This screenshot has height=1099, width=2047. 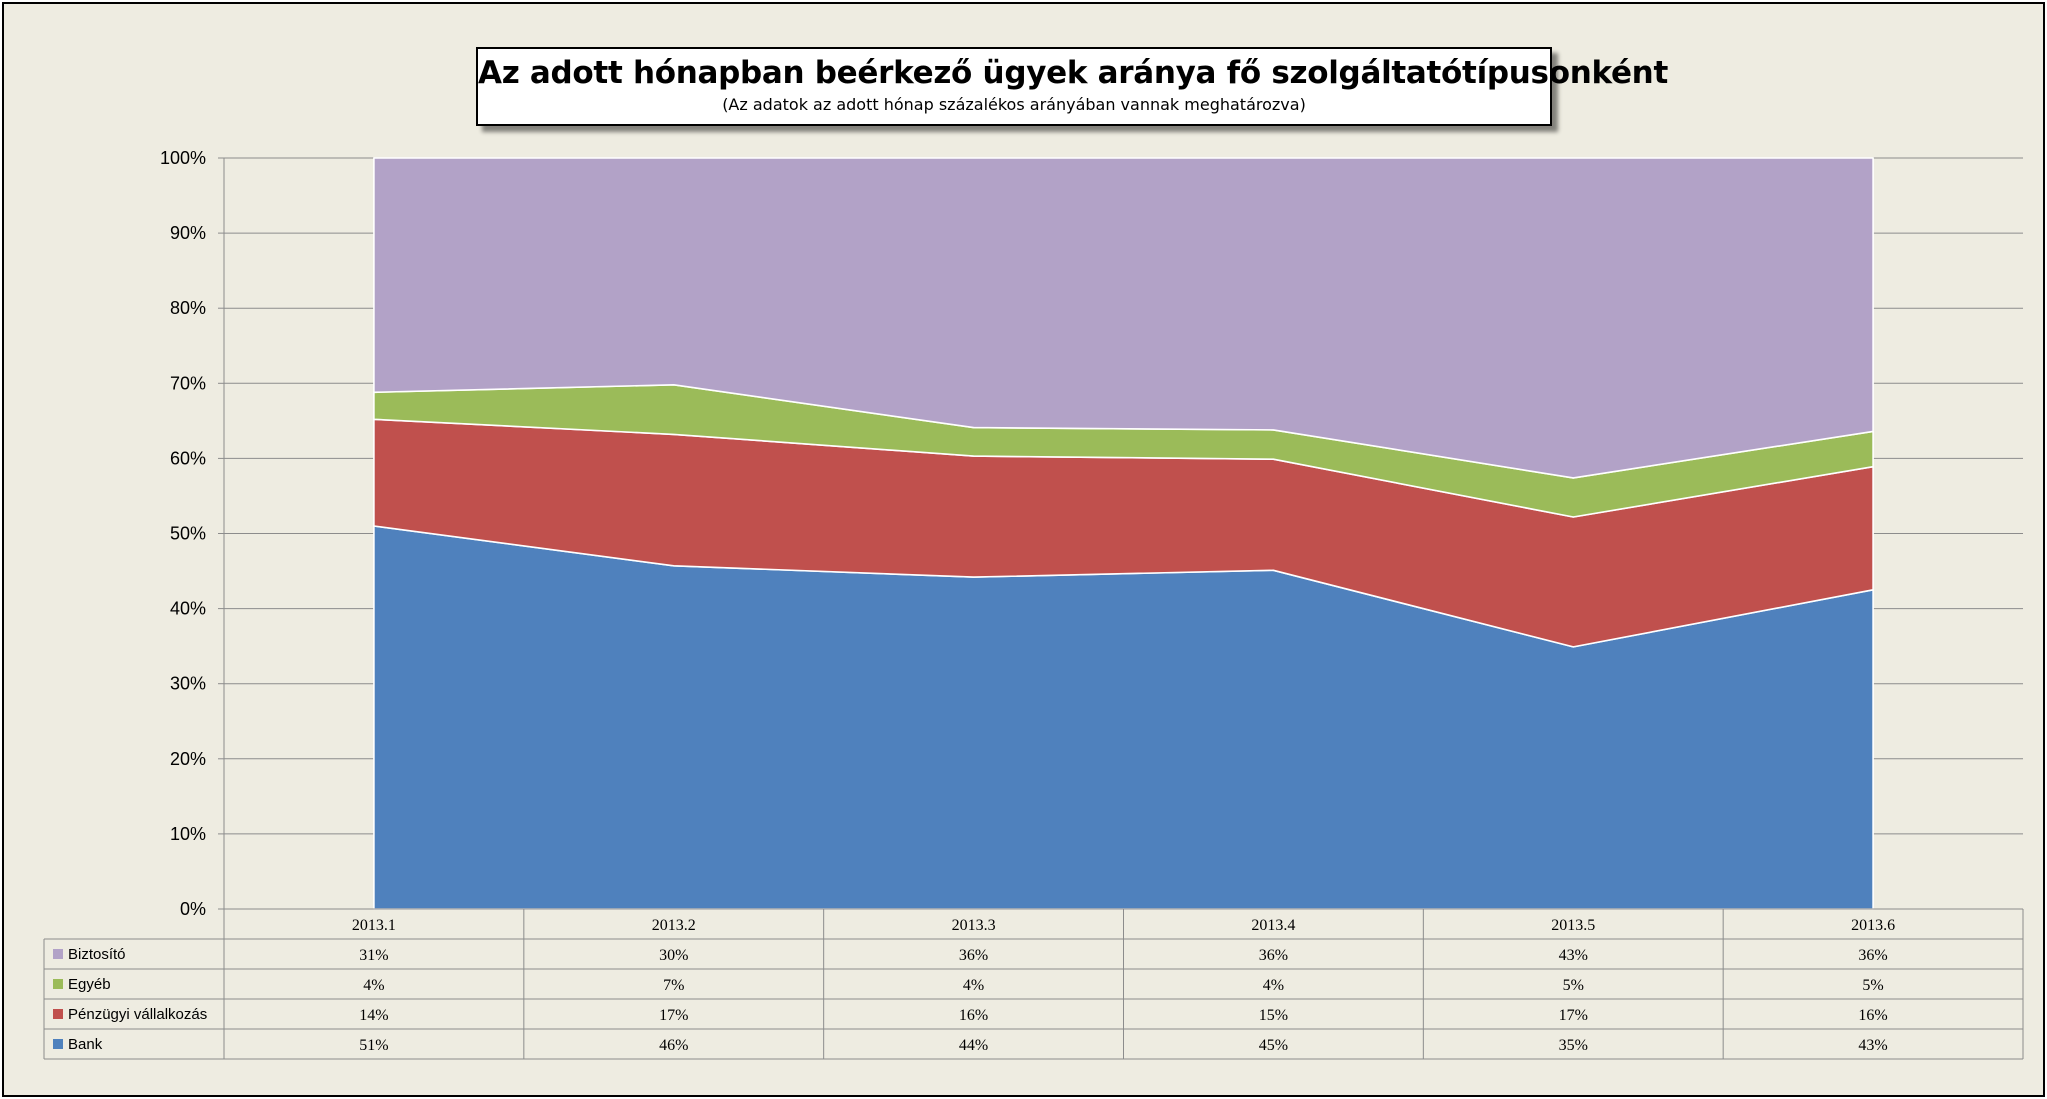 What do you see at coordinates (188, 684) in the screenshot?
I see `y-tick-label: 30%` at bounding box center [188, 684].